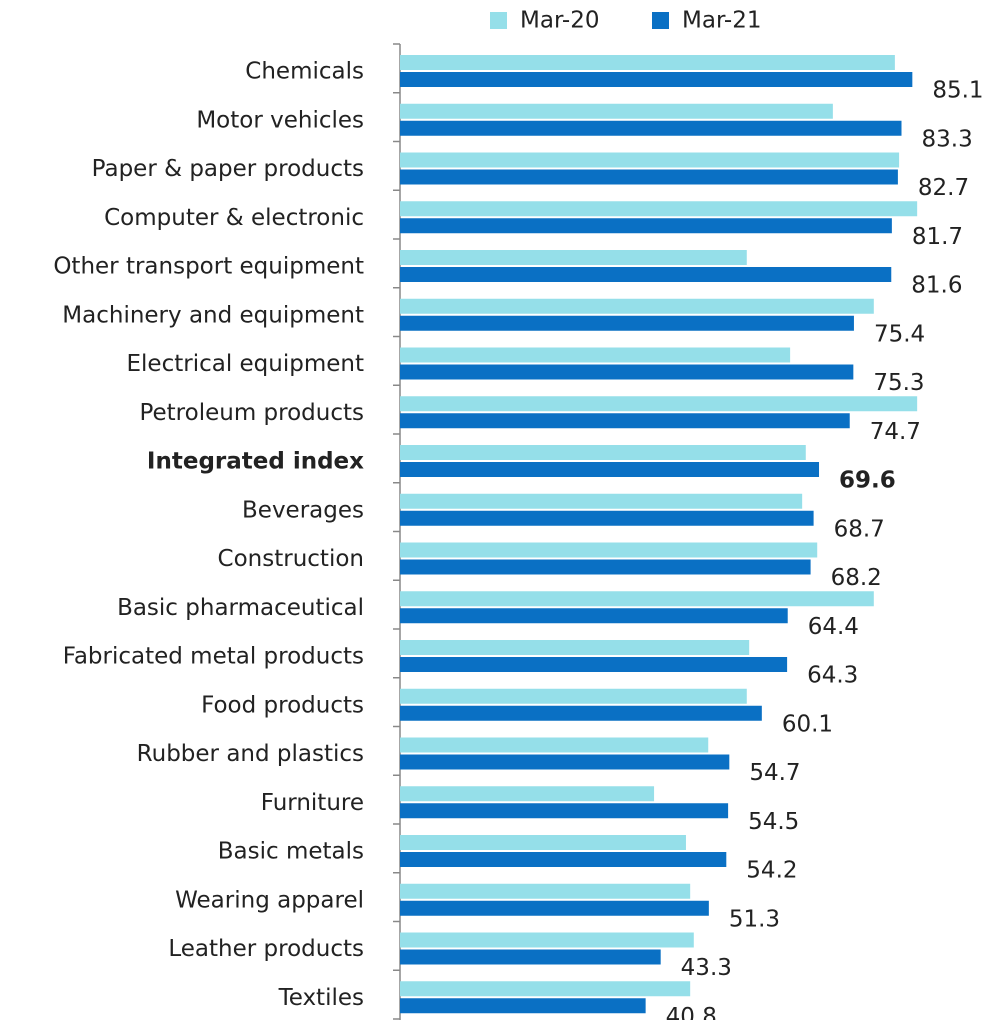  Describe the element at coordinates (208, 267) in the screenshot. I see `category-label: Other transport equipment` at that location.